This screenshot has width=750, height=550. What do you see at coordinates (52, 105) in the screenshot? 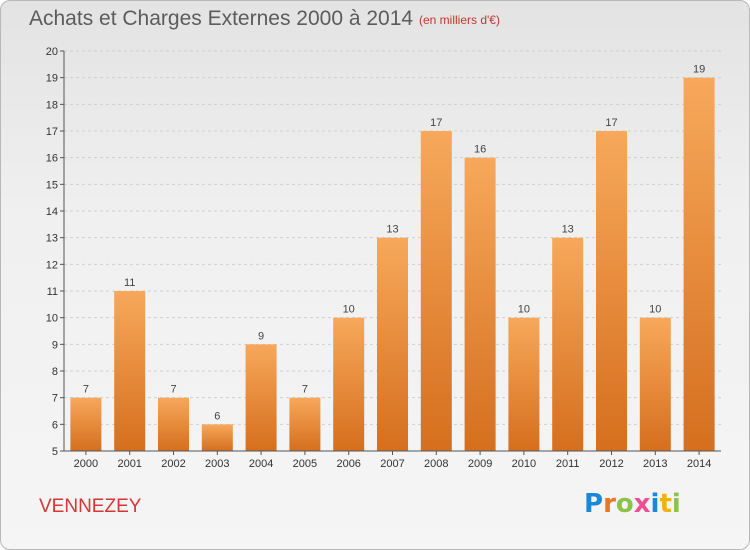
I see `y-tick-label: 18` at bounding box center [52, 105].